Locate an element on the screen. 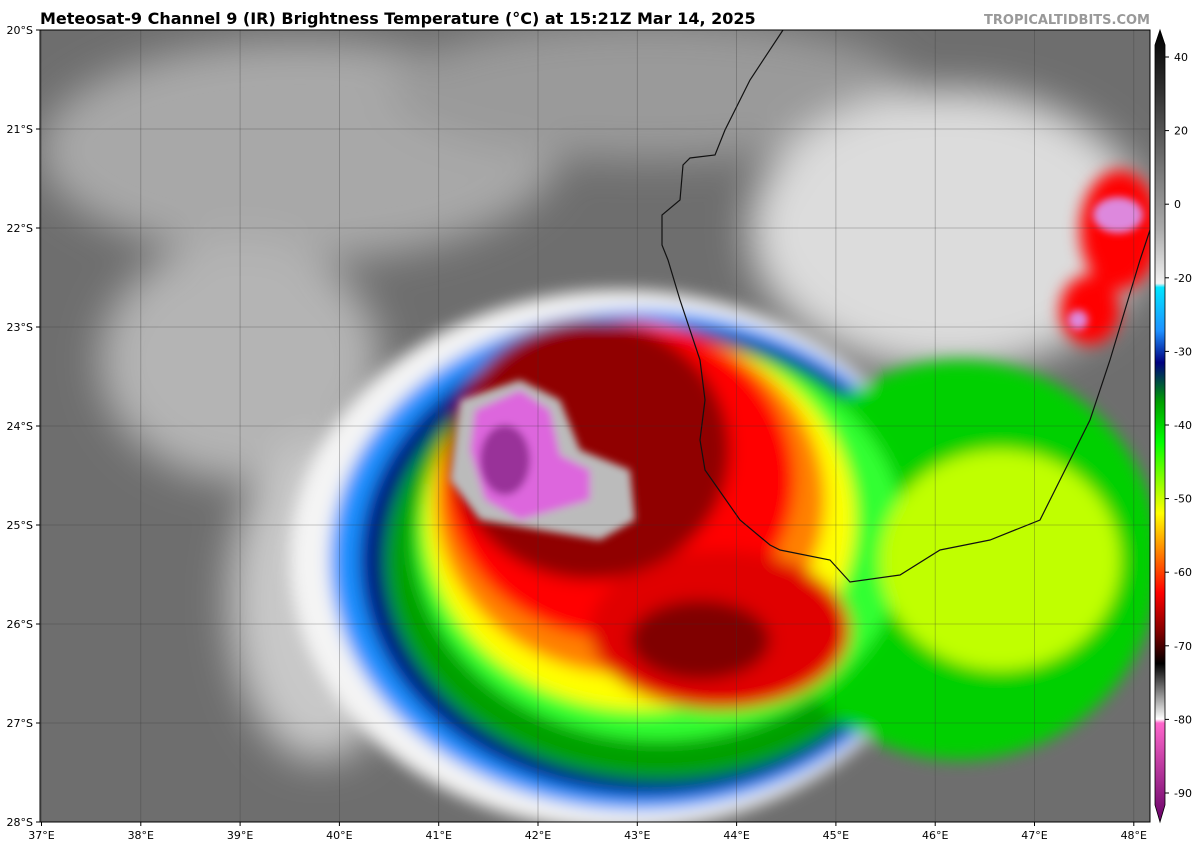 The height and width of the screenshot is (845, 1200). colorbar-label: 0 is located at coordinates (1177, 204).